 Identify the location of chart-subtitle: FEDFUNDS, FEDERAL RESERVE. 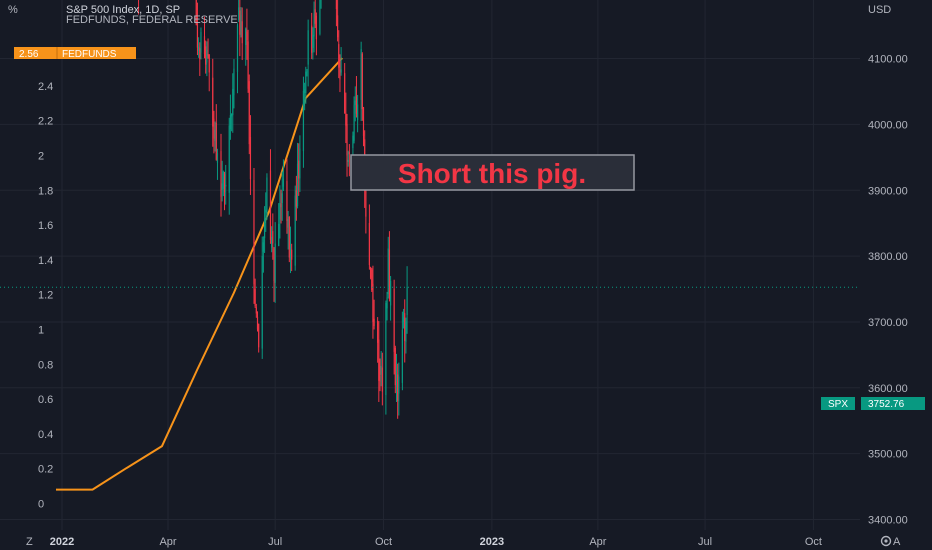
(152, 20).